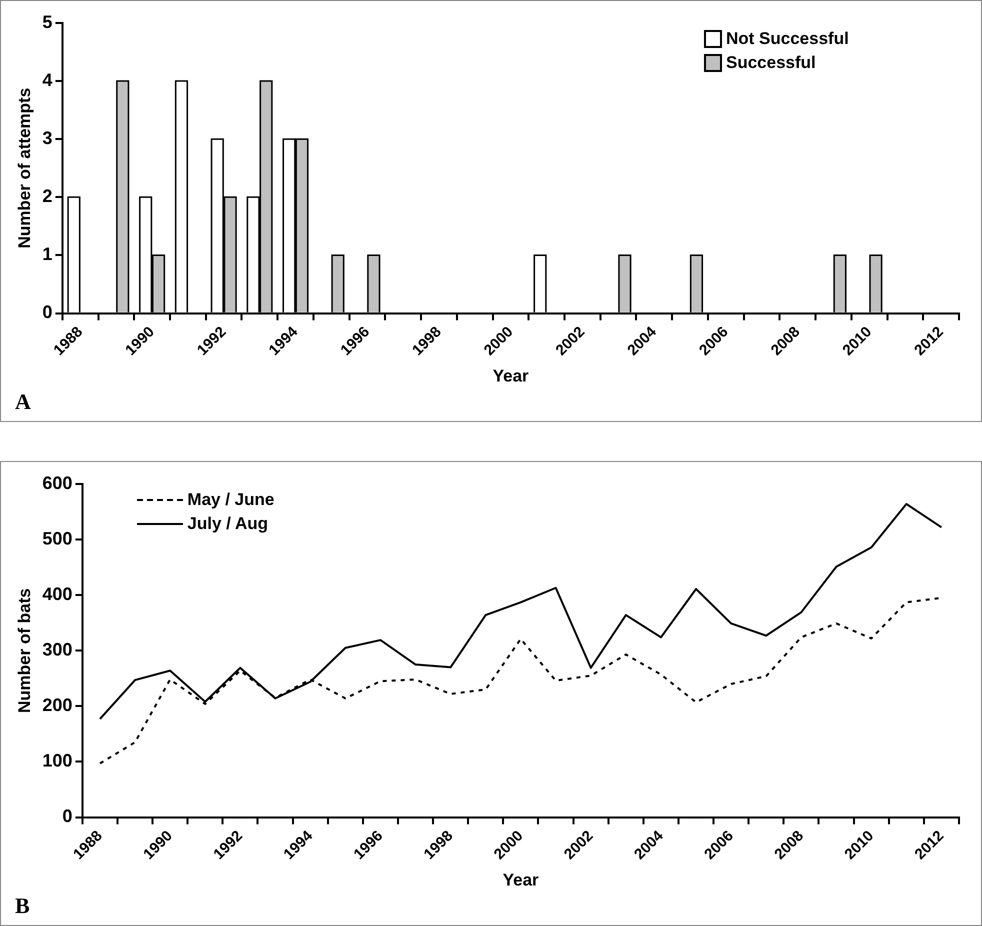 This screenshot has width=982, height=926. What do you see at coordinates (57, 705) in the screenshot?
I see `y-tick-label: 200` at bounding box center [57, 705].